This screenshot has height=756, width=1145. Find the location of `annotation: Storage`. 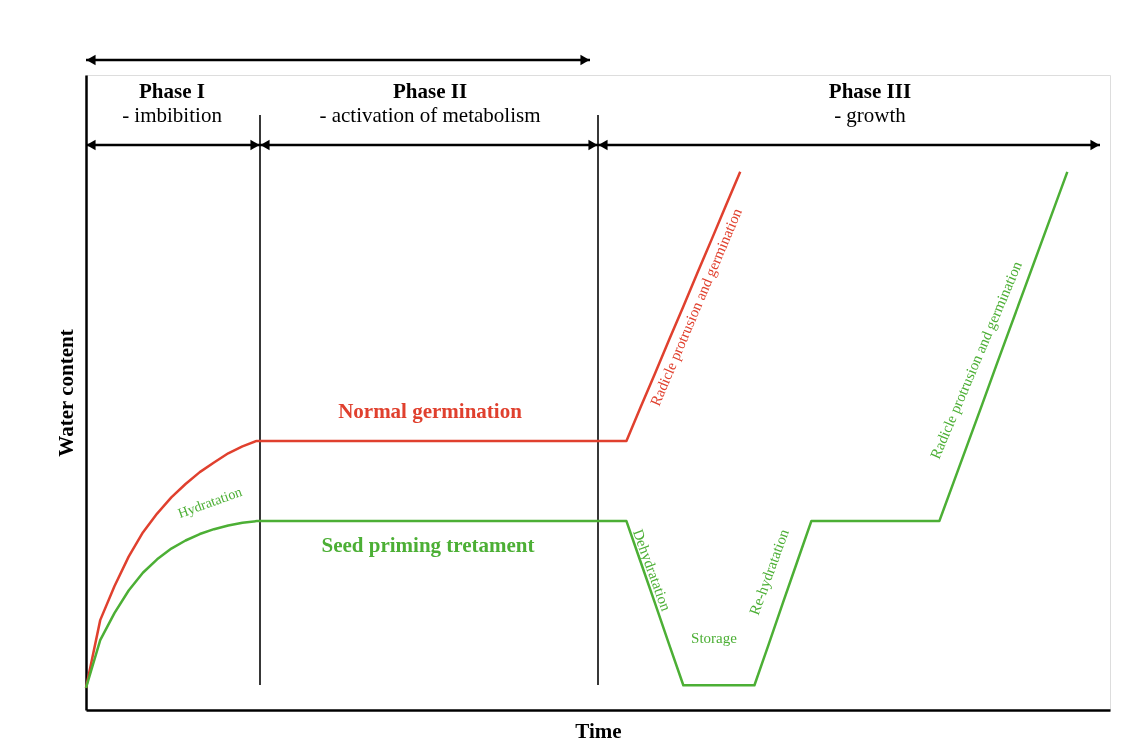

annotation: Storage is located at coordinates (714, 638).